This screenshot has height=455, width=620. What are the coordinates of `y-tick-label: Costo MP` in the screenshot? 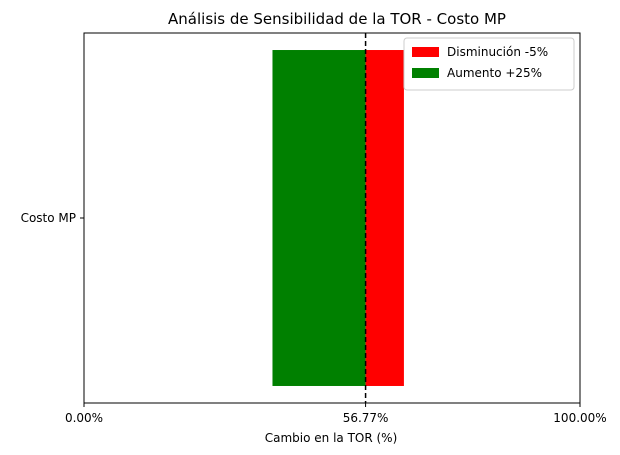 It's located at (48, 218).